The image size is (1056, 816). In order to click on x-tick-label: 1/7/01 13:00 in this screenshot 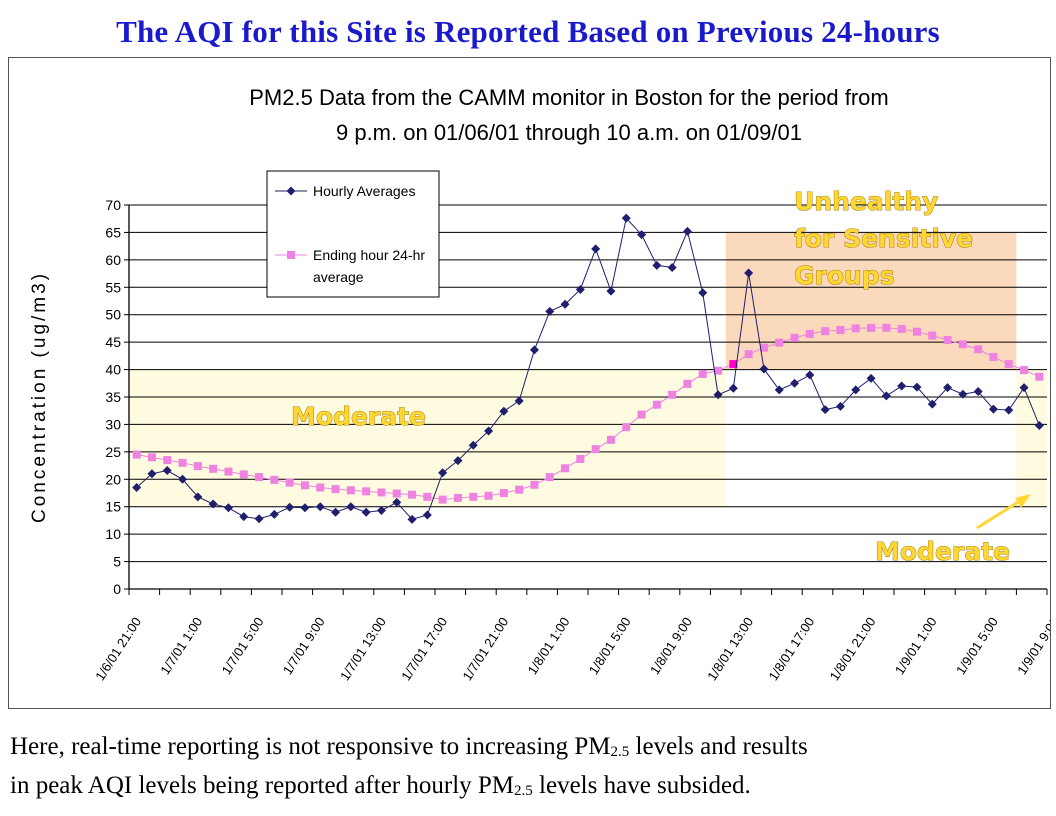, I will do `click(363, 648)`.